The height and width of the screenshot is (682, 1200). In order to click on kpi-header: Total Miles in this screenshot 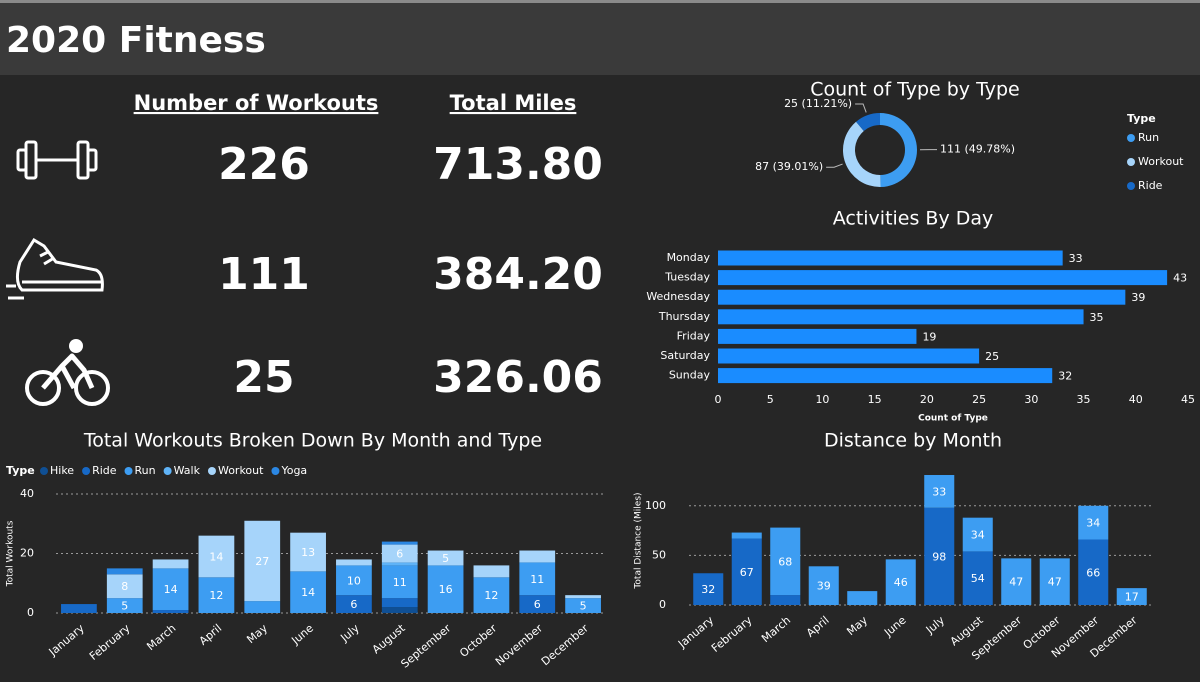, I will do `click(513, 103)`.